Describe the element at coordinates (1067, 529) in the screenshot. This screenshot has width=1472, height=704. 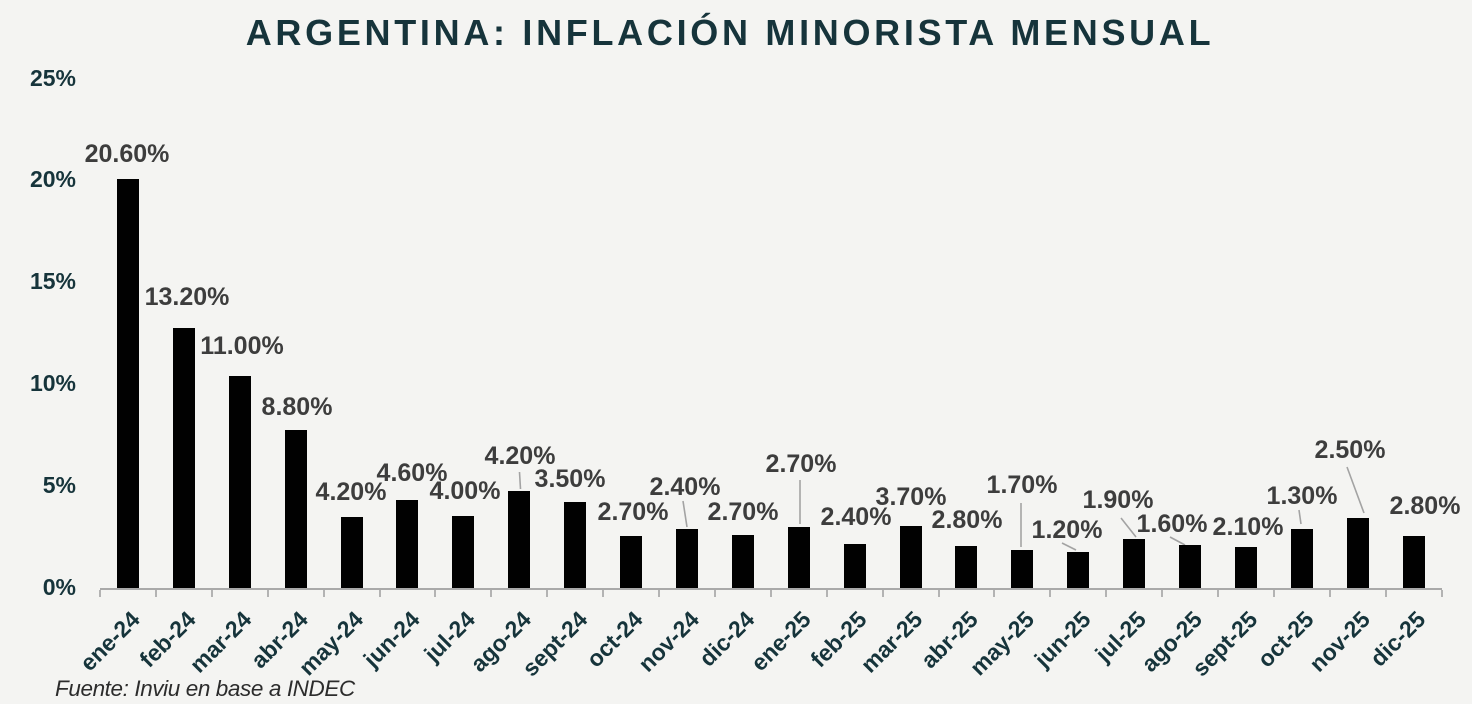
I see `bar-value-label-jun-25: 1.20%` at that location.